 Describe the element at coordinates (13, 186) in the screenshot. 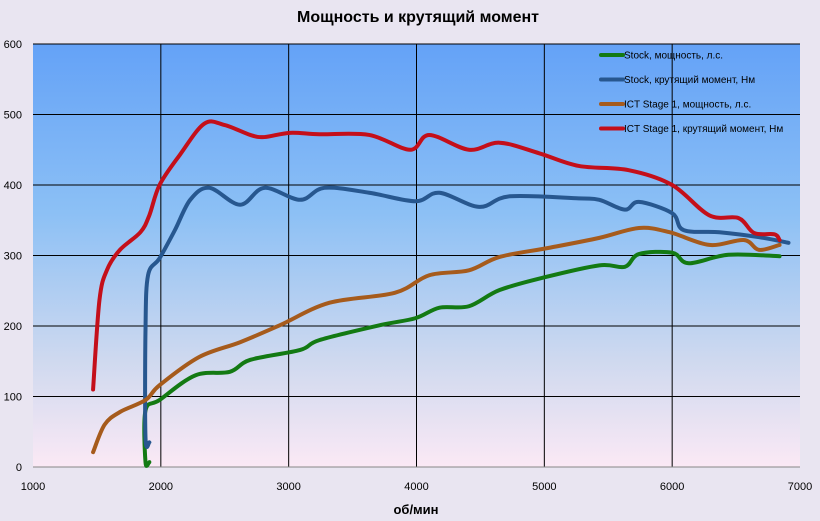

I see `y-tick-label: 400` at that location.